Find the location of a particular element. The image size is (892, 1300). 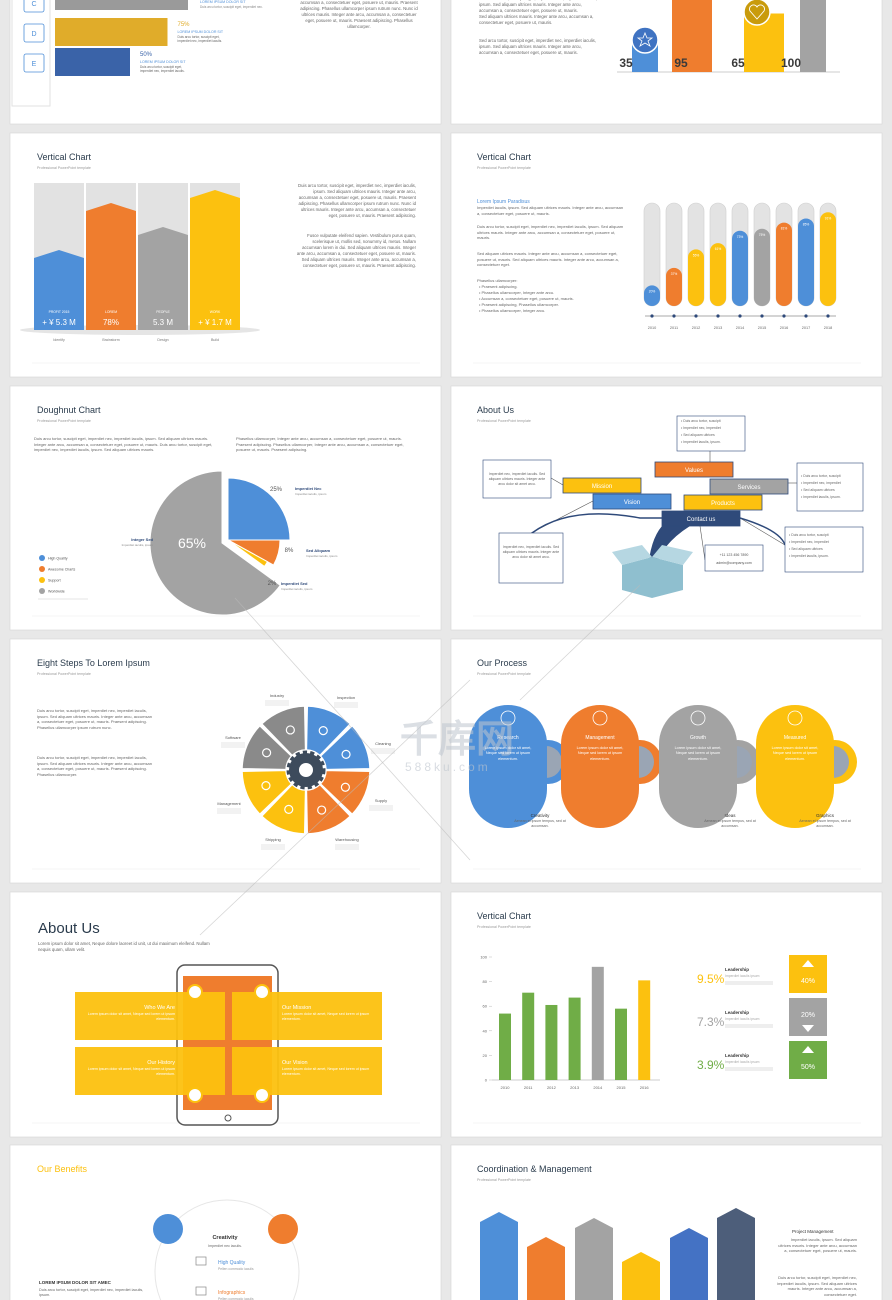

column-figure: 78% is located at coordinates (111, 322).